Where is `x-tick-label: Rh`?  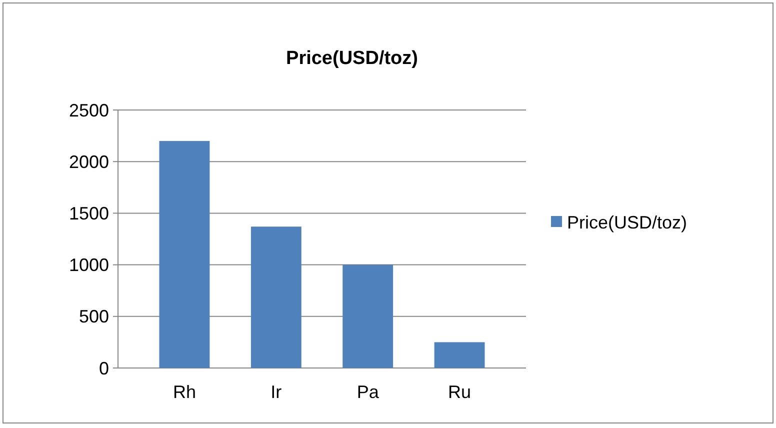
x-tick-label: Rh is located at coordinates (184, 392).